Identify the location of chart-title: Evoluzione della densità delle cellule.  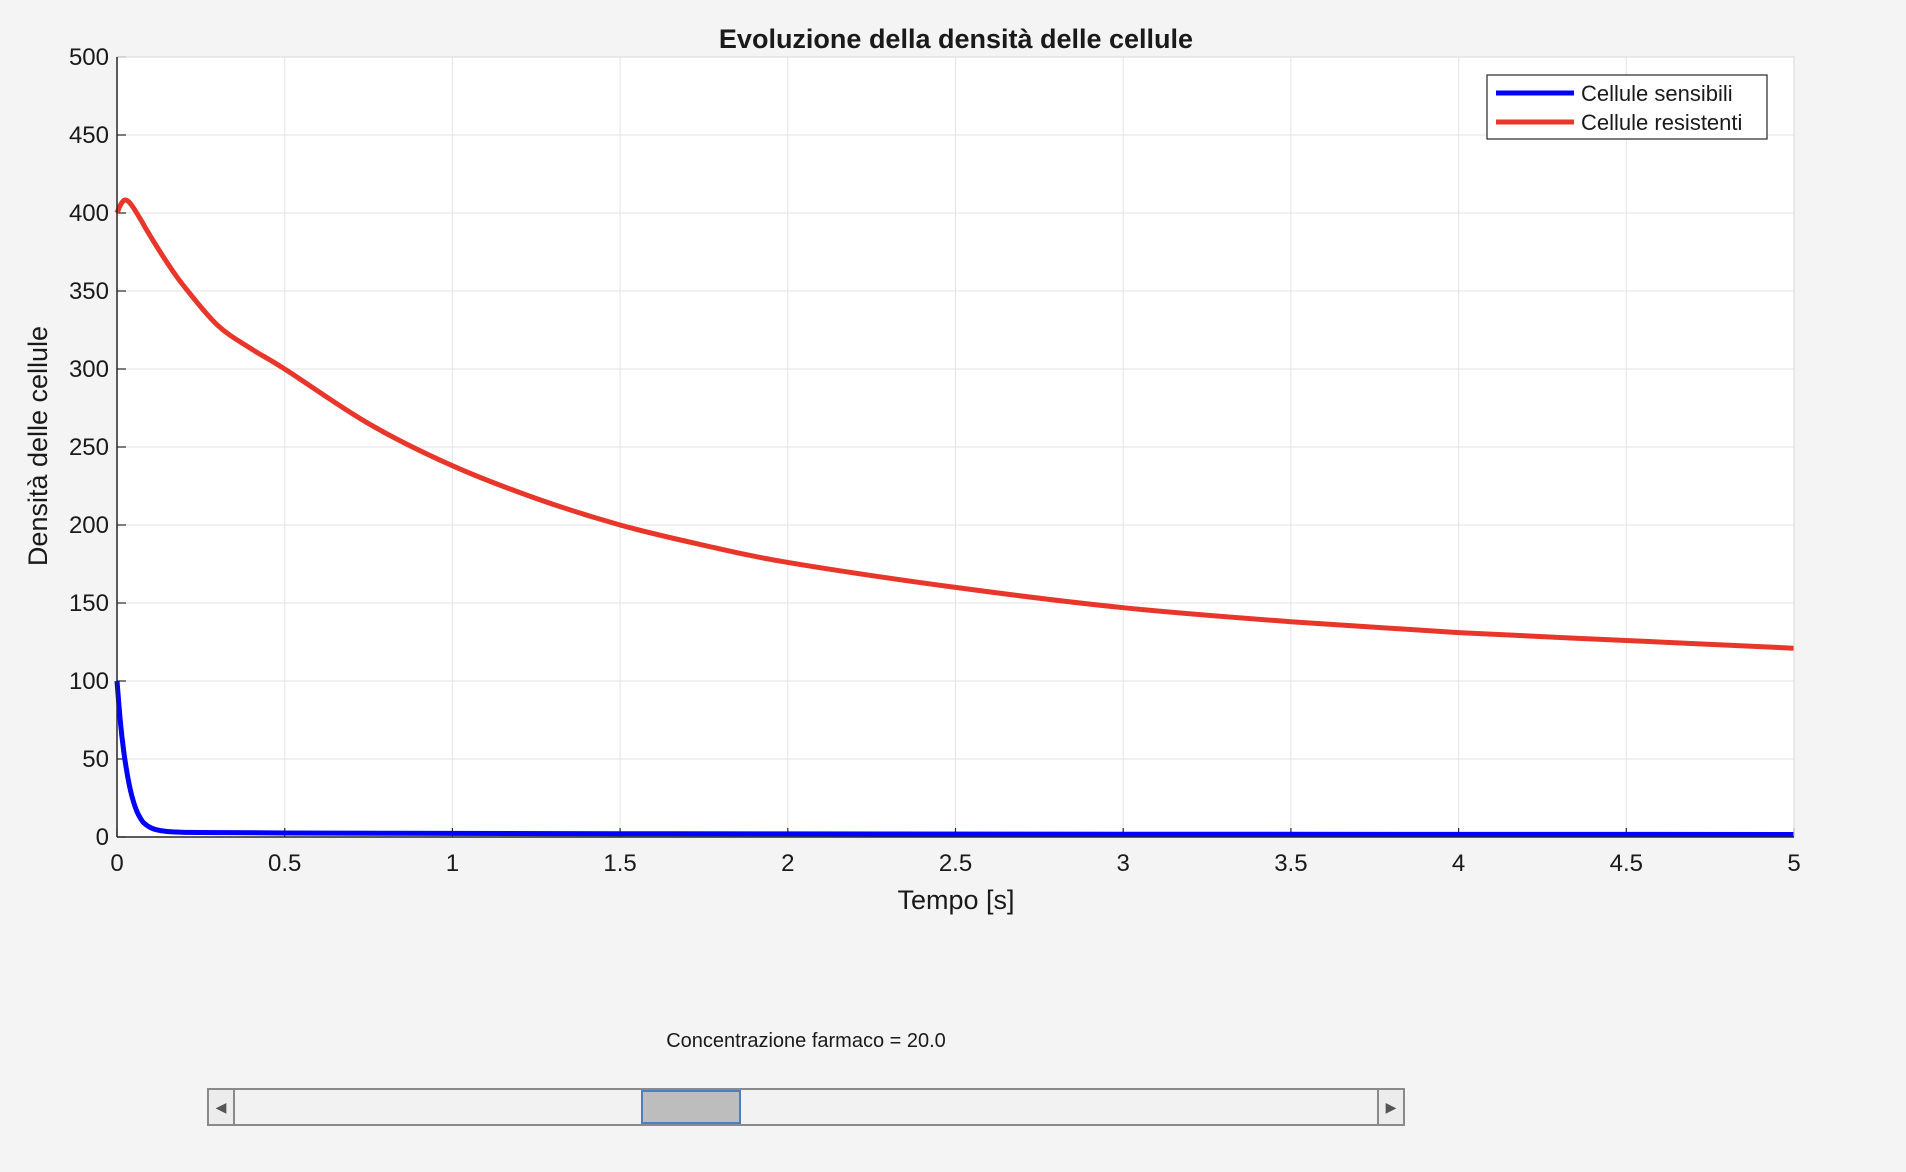
(956, 39).